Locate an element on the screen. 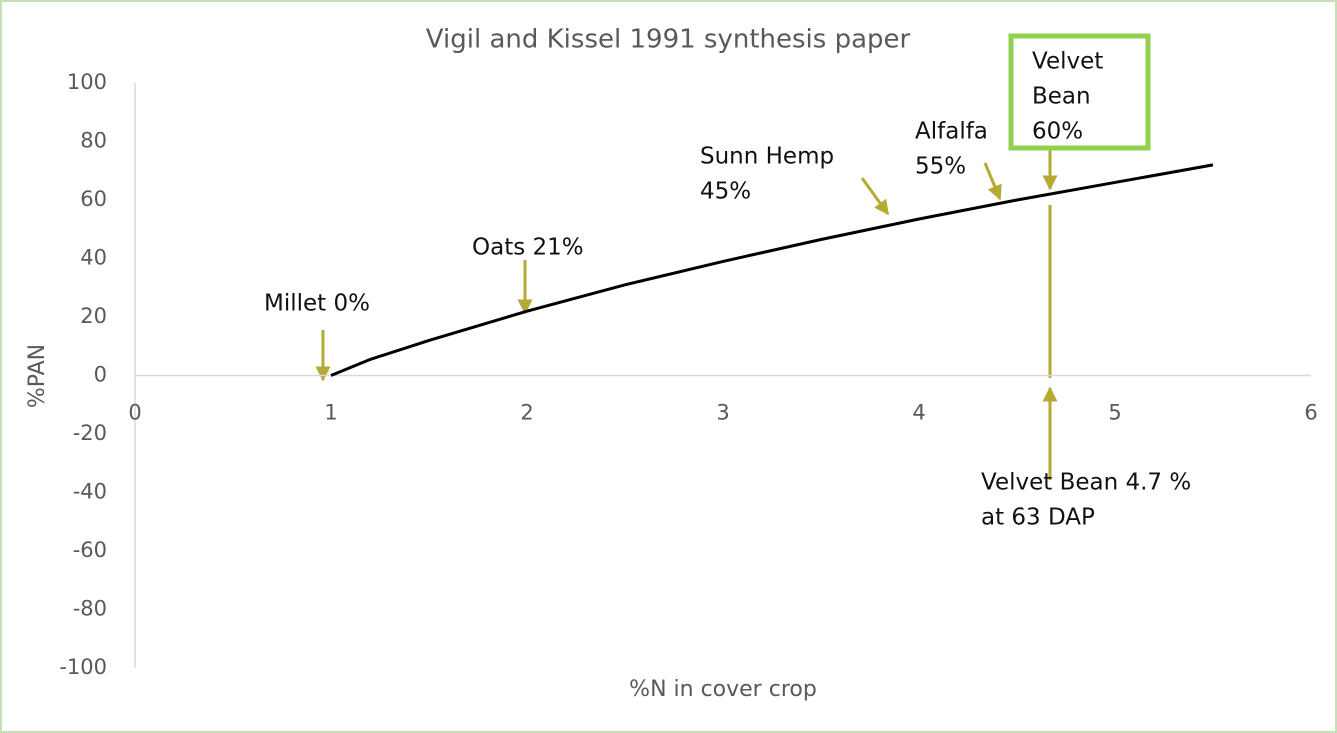 This screenshot has width=1337, height=733. annotation: 55% is located at coordinates (940, 167).